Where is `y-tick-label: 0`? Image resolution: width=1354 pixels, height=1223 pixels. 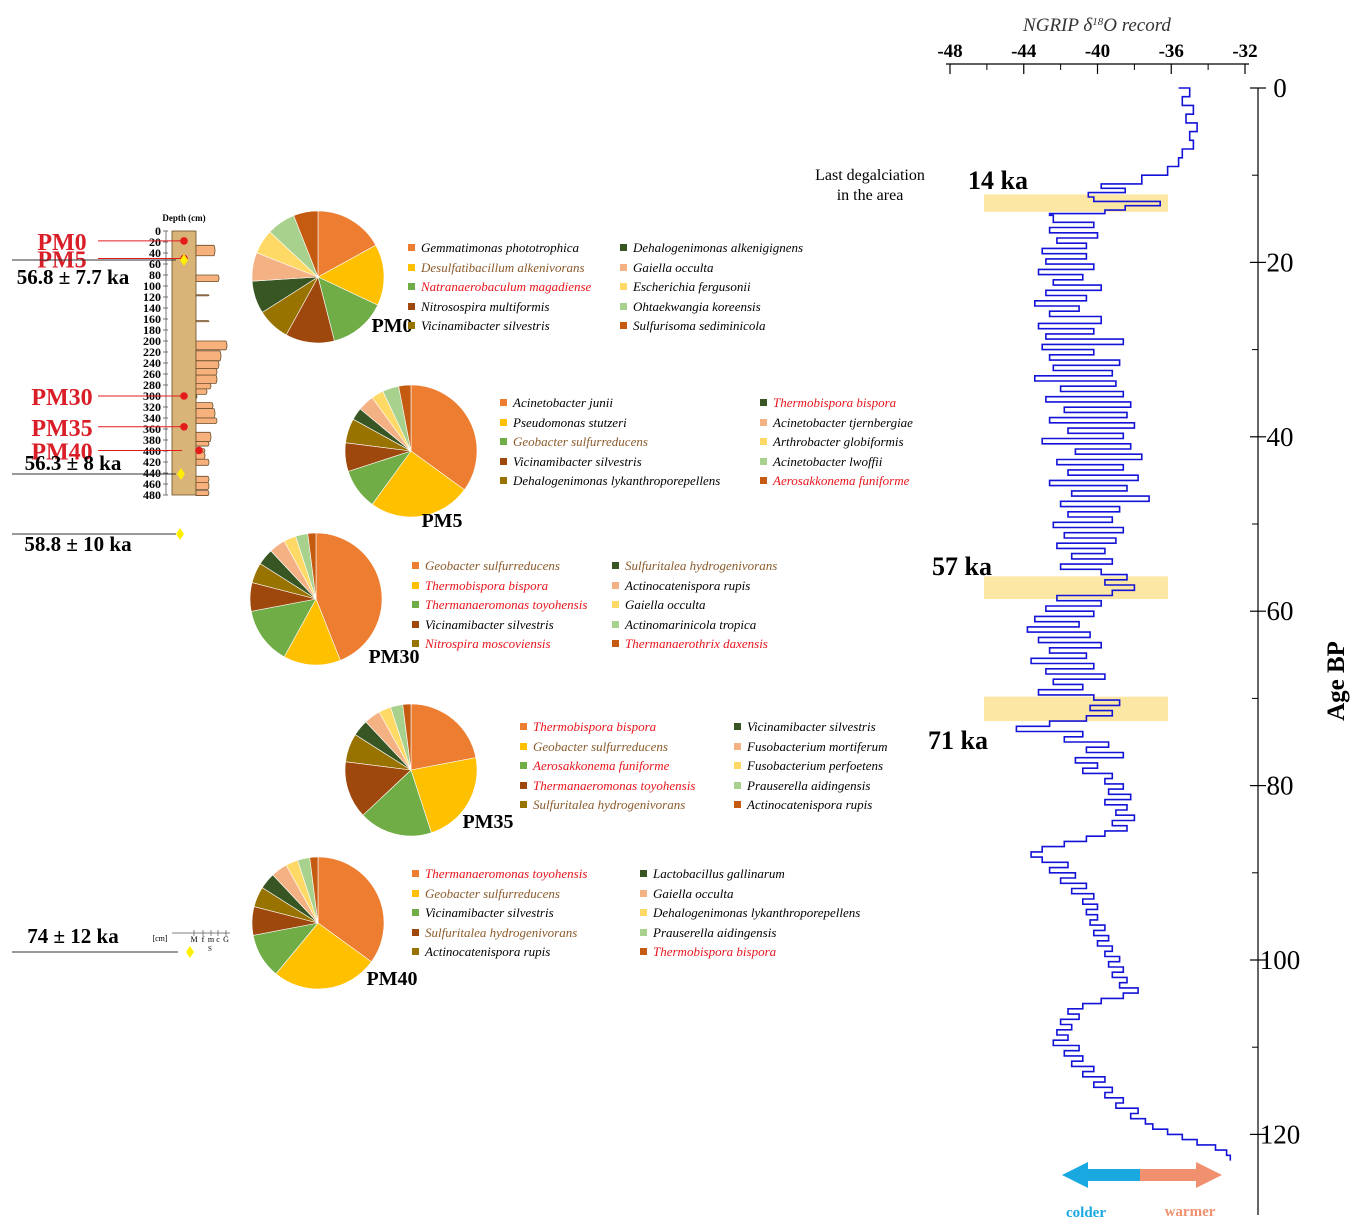 y-tick-label: 0 is located at coordinates (1280, 88).